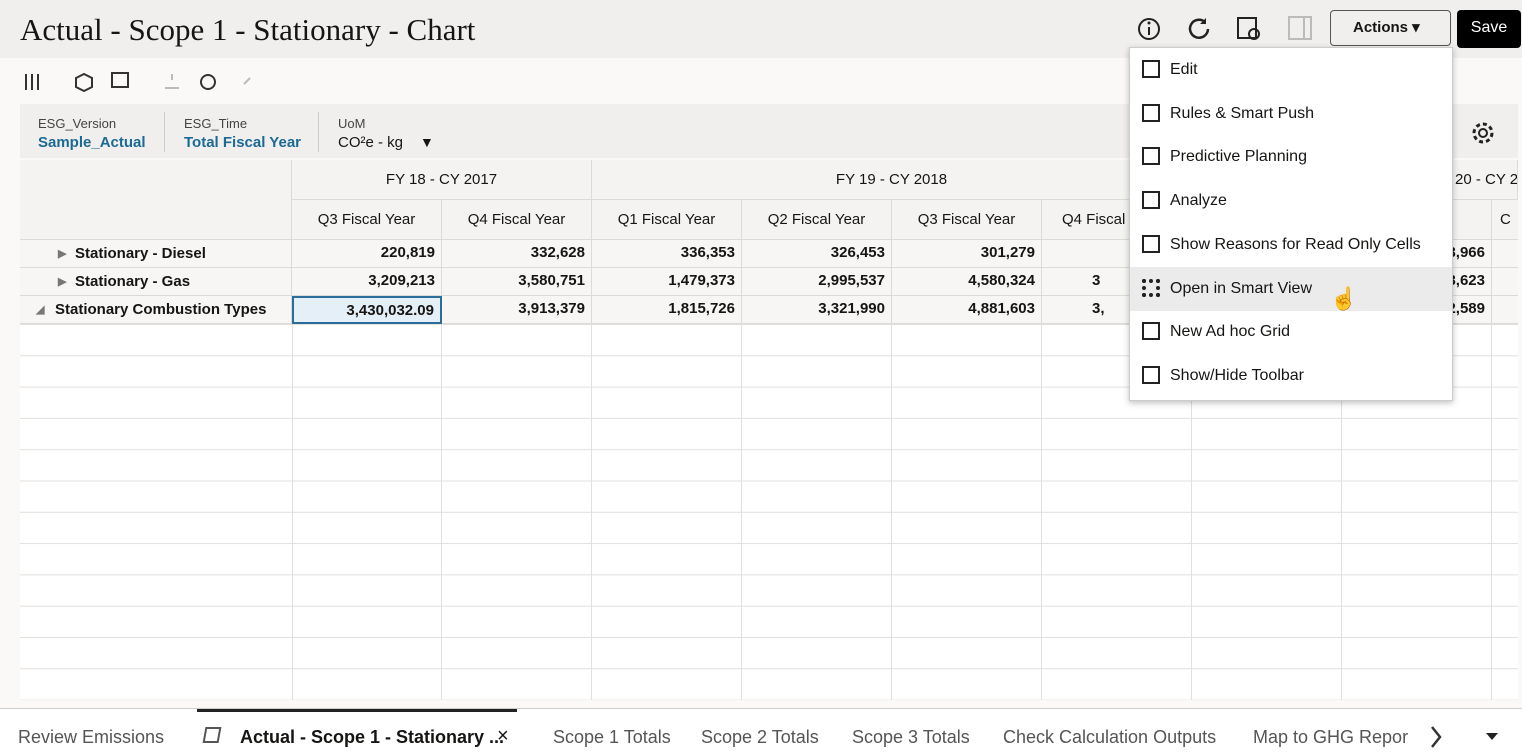 The height and width of the screenshot is (752, 1522). I want to click on active-tab-indicator, so click(357, 710).